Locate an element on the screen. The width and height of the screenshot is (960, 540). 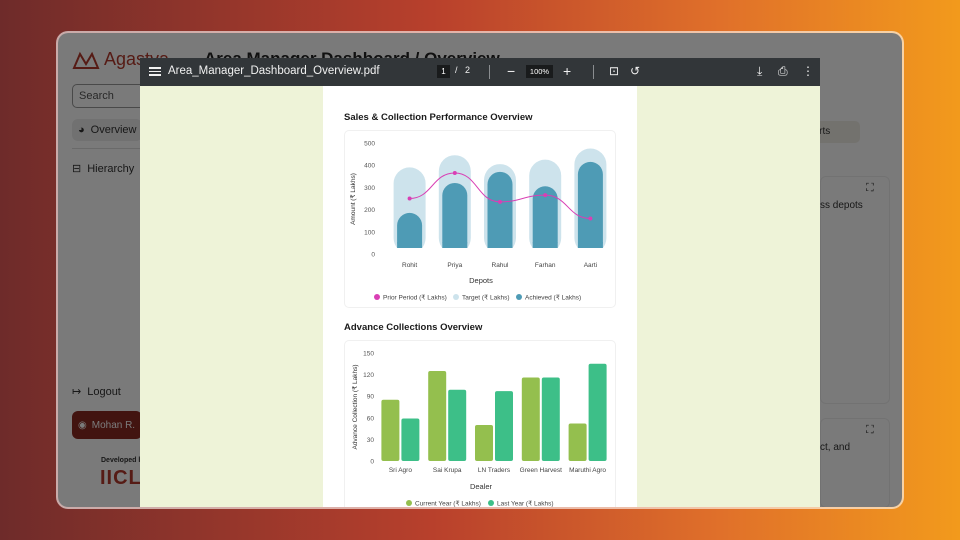
sidebar-item-label: Overview is located at coordinates (113, 130).